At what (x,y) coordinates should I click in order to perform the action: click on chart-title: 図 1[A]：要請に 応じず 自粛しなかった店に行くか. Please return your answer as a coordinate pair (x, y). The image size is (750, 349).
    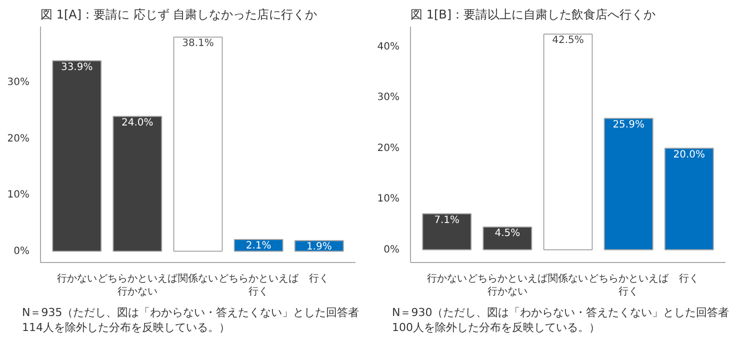
    Looking at the image, I should click on (179, 15).